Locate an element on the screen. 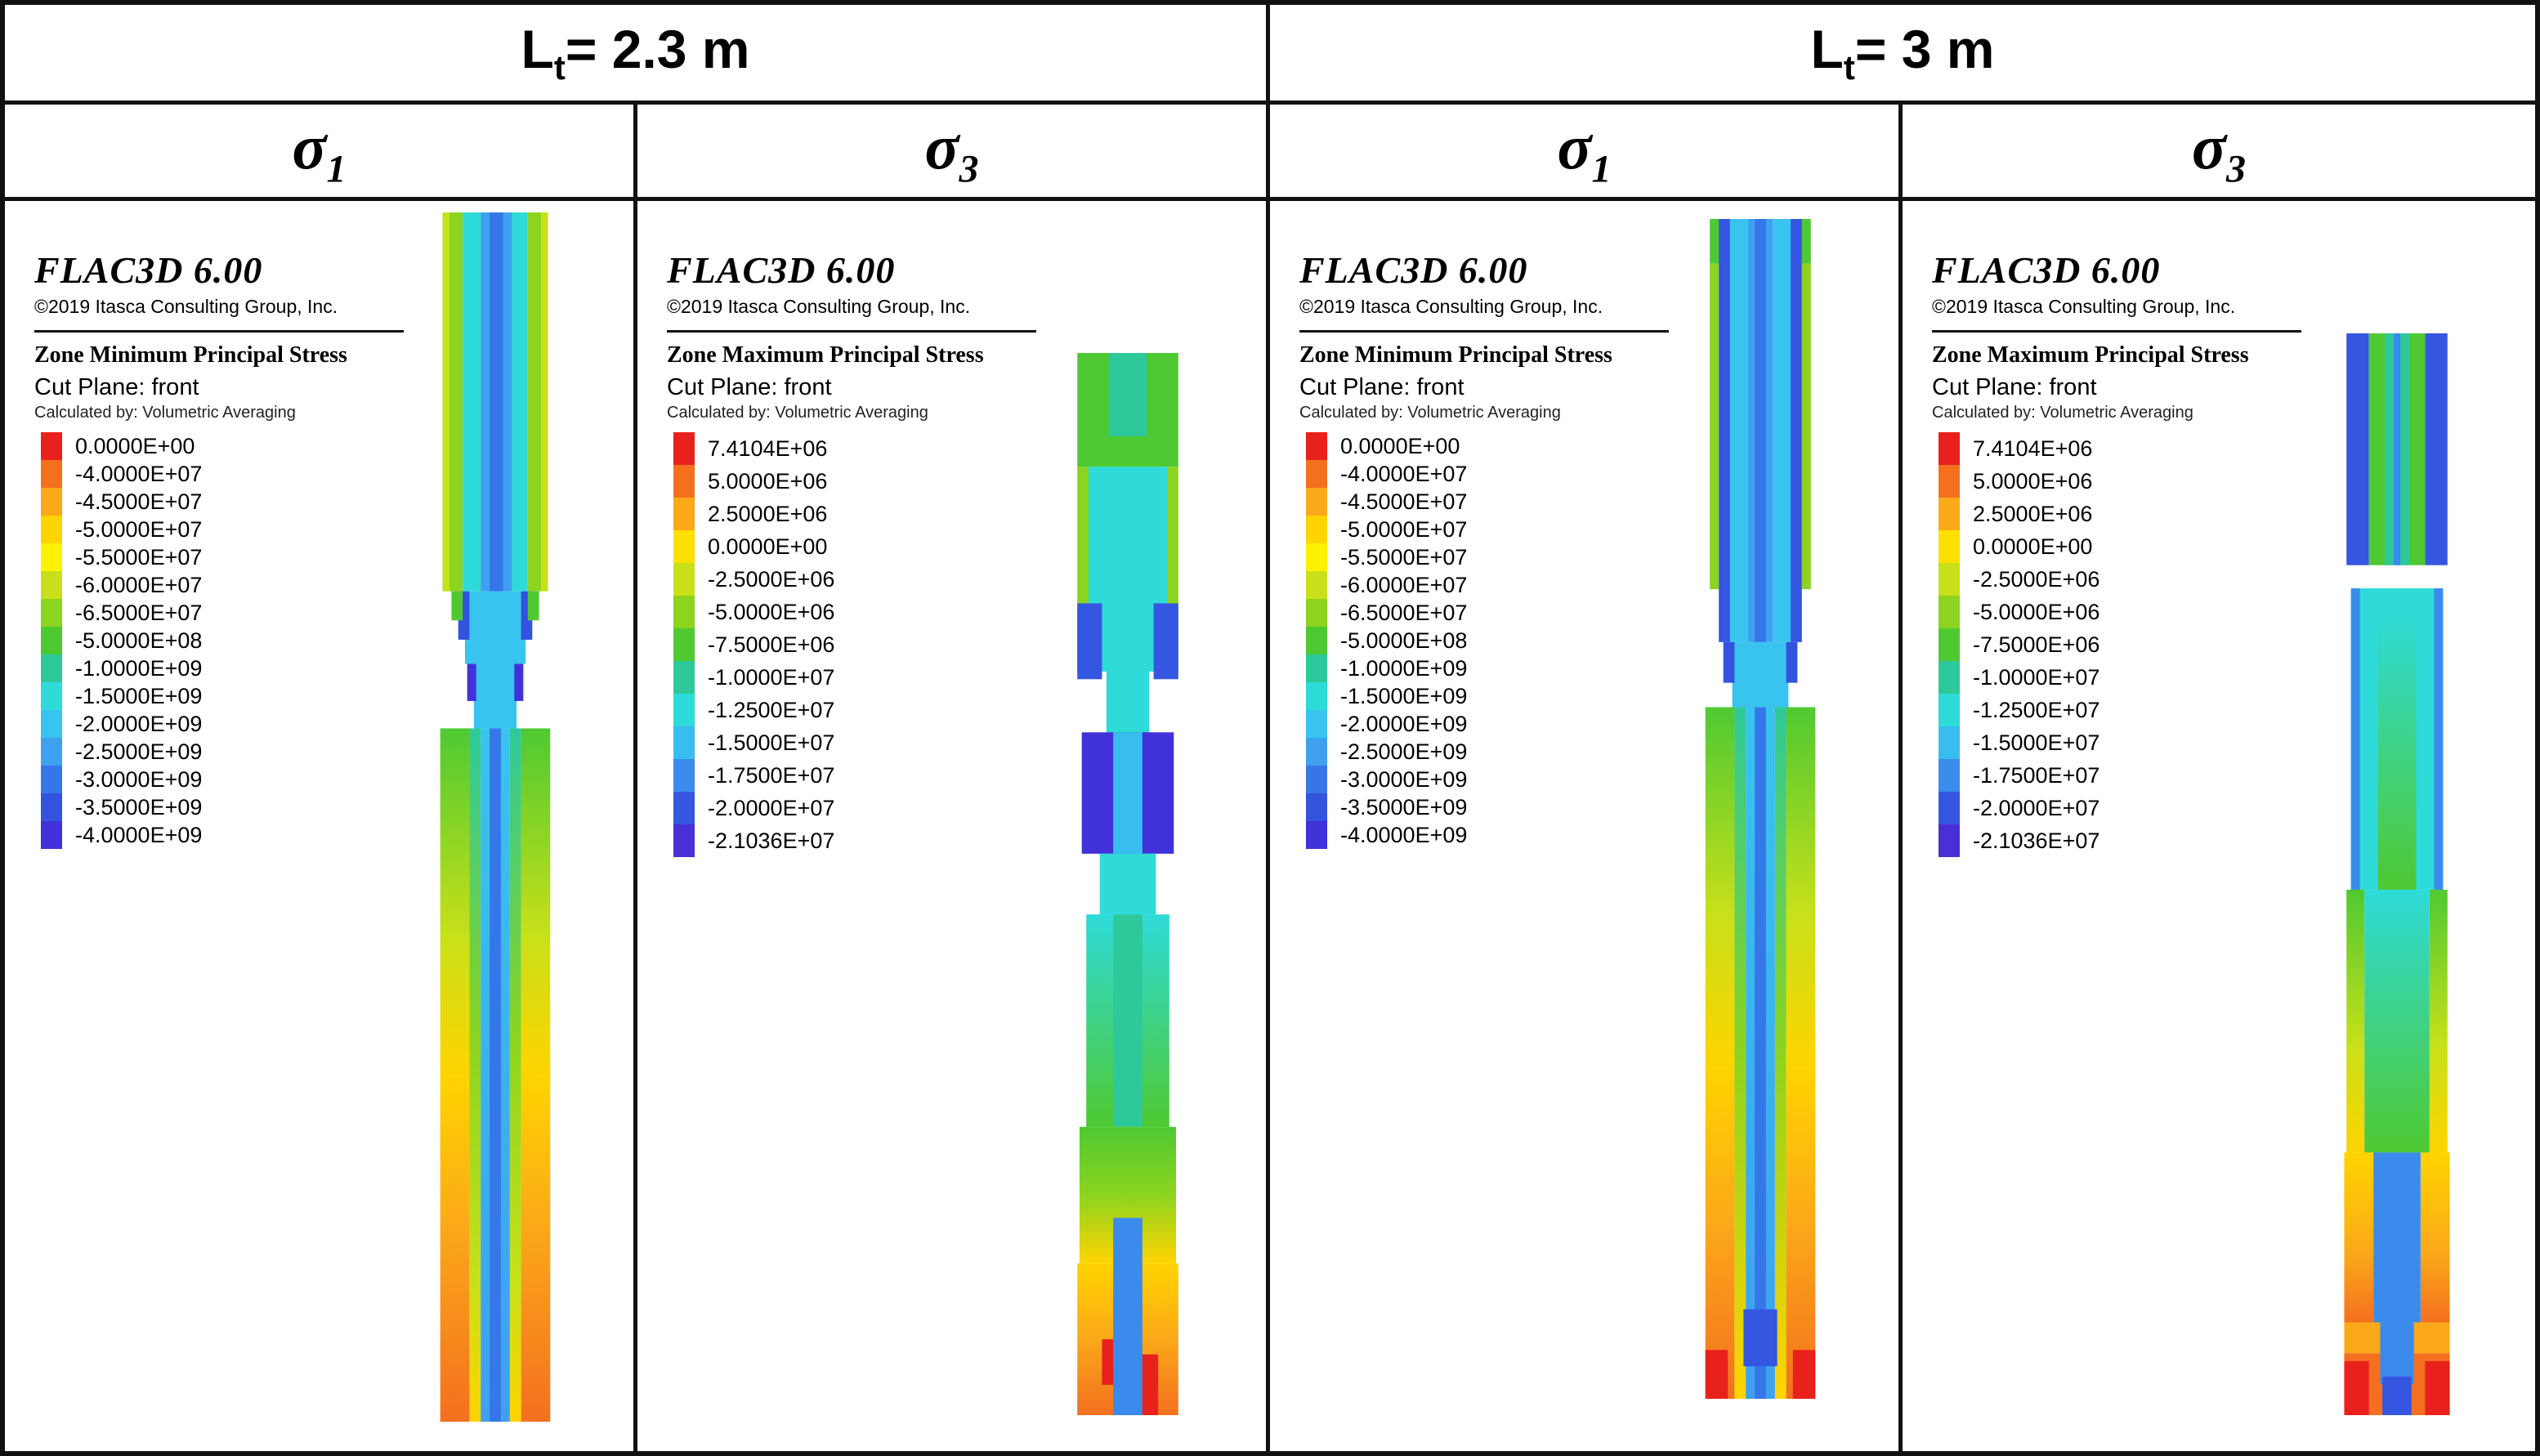 The image size is (2540, 1456). legend-value-label: -6.5000E+07 is located at coordinates (139, 612).